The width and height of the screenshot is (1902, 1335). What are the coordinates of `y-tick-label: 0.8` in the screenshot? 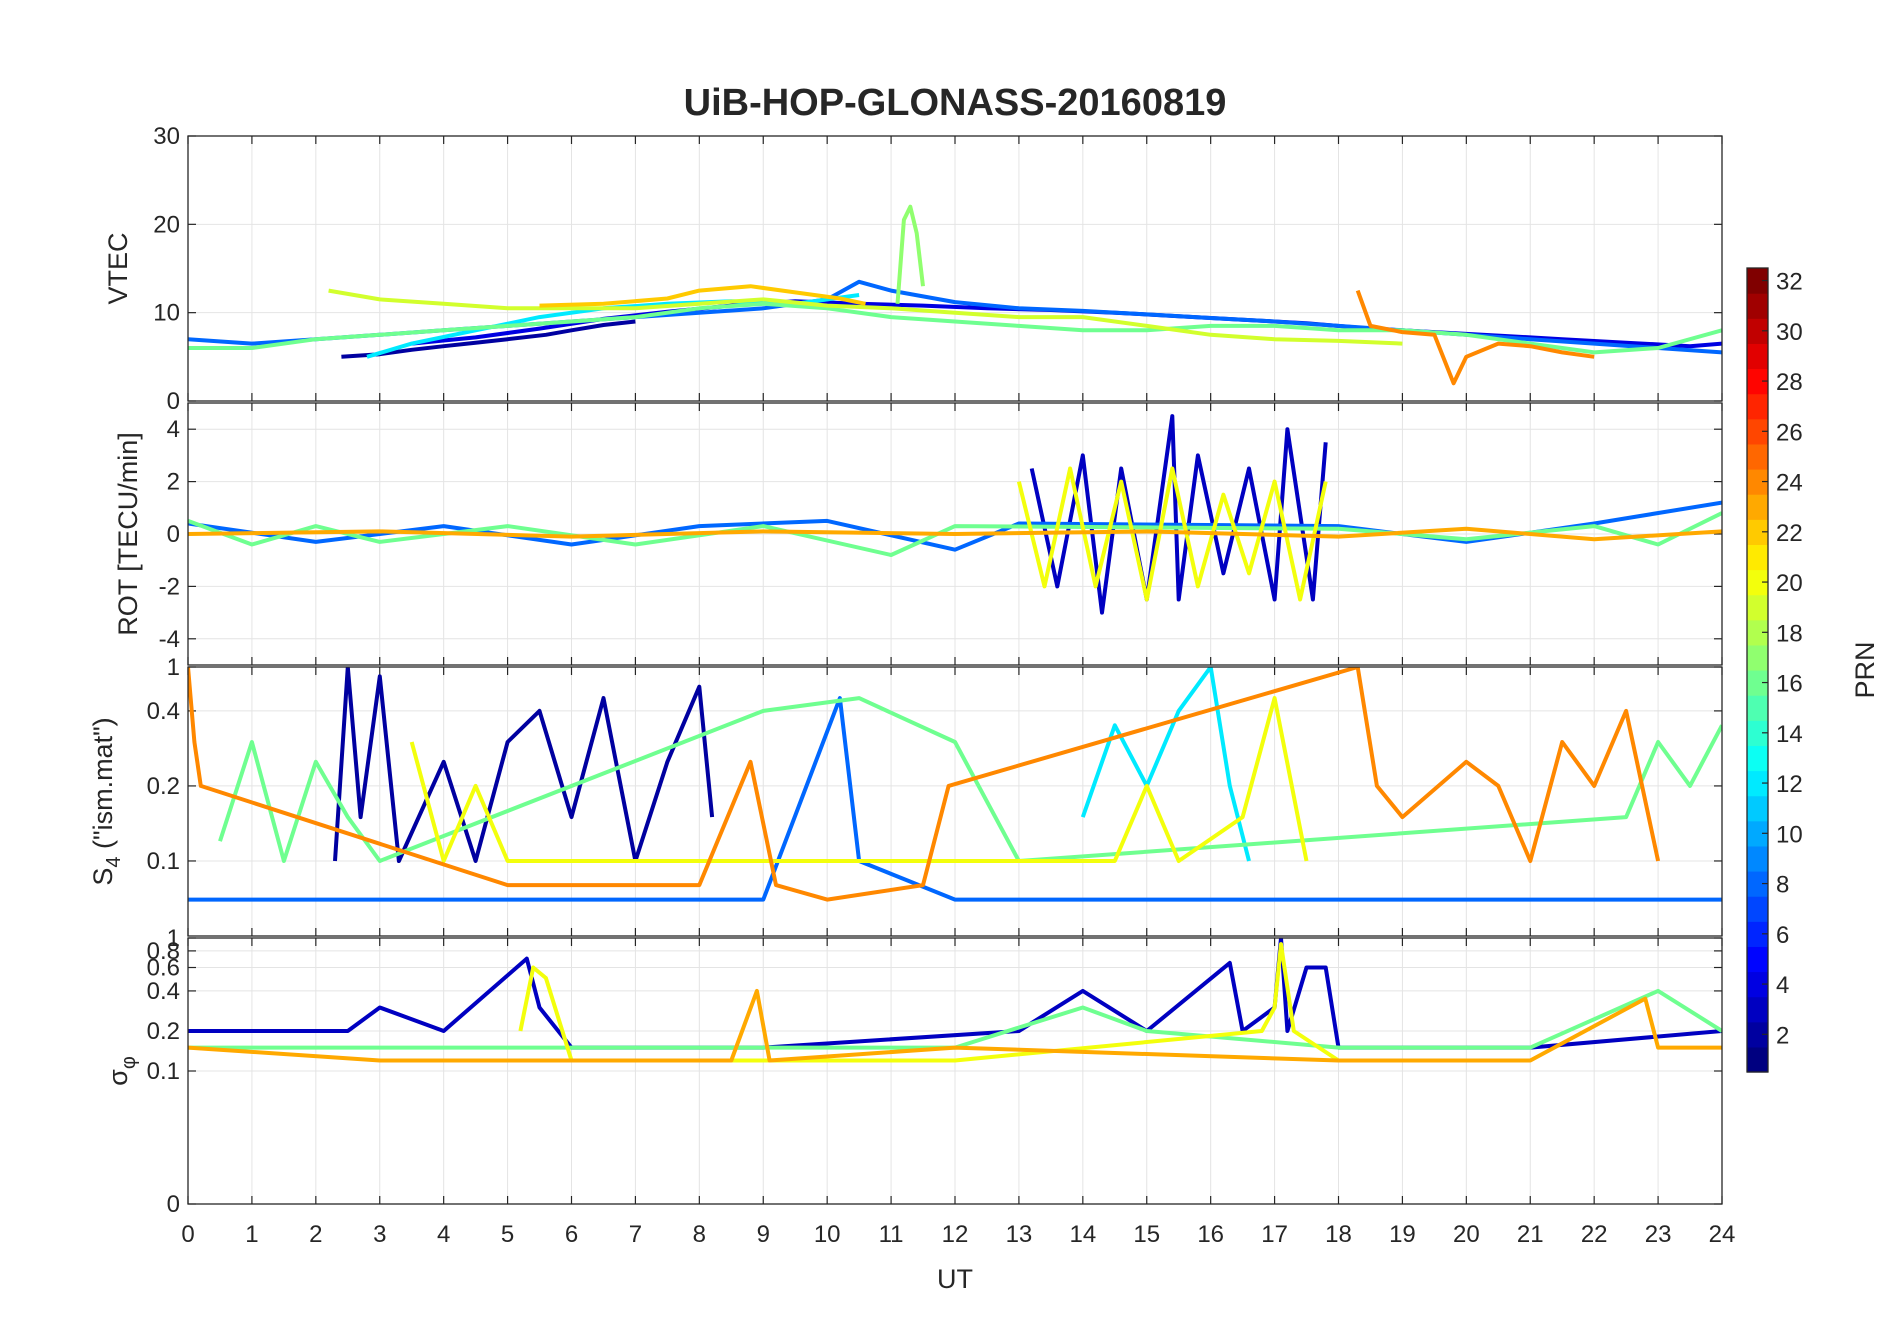 It's located at (163, 951).